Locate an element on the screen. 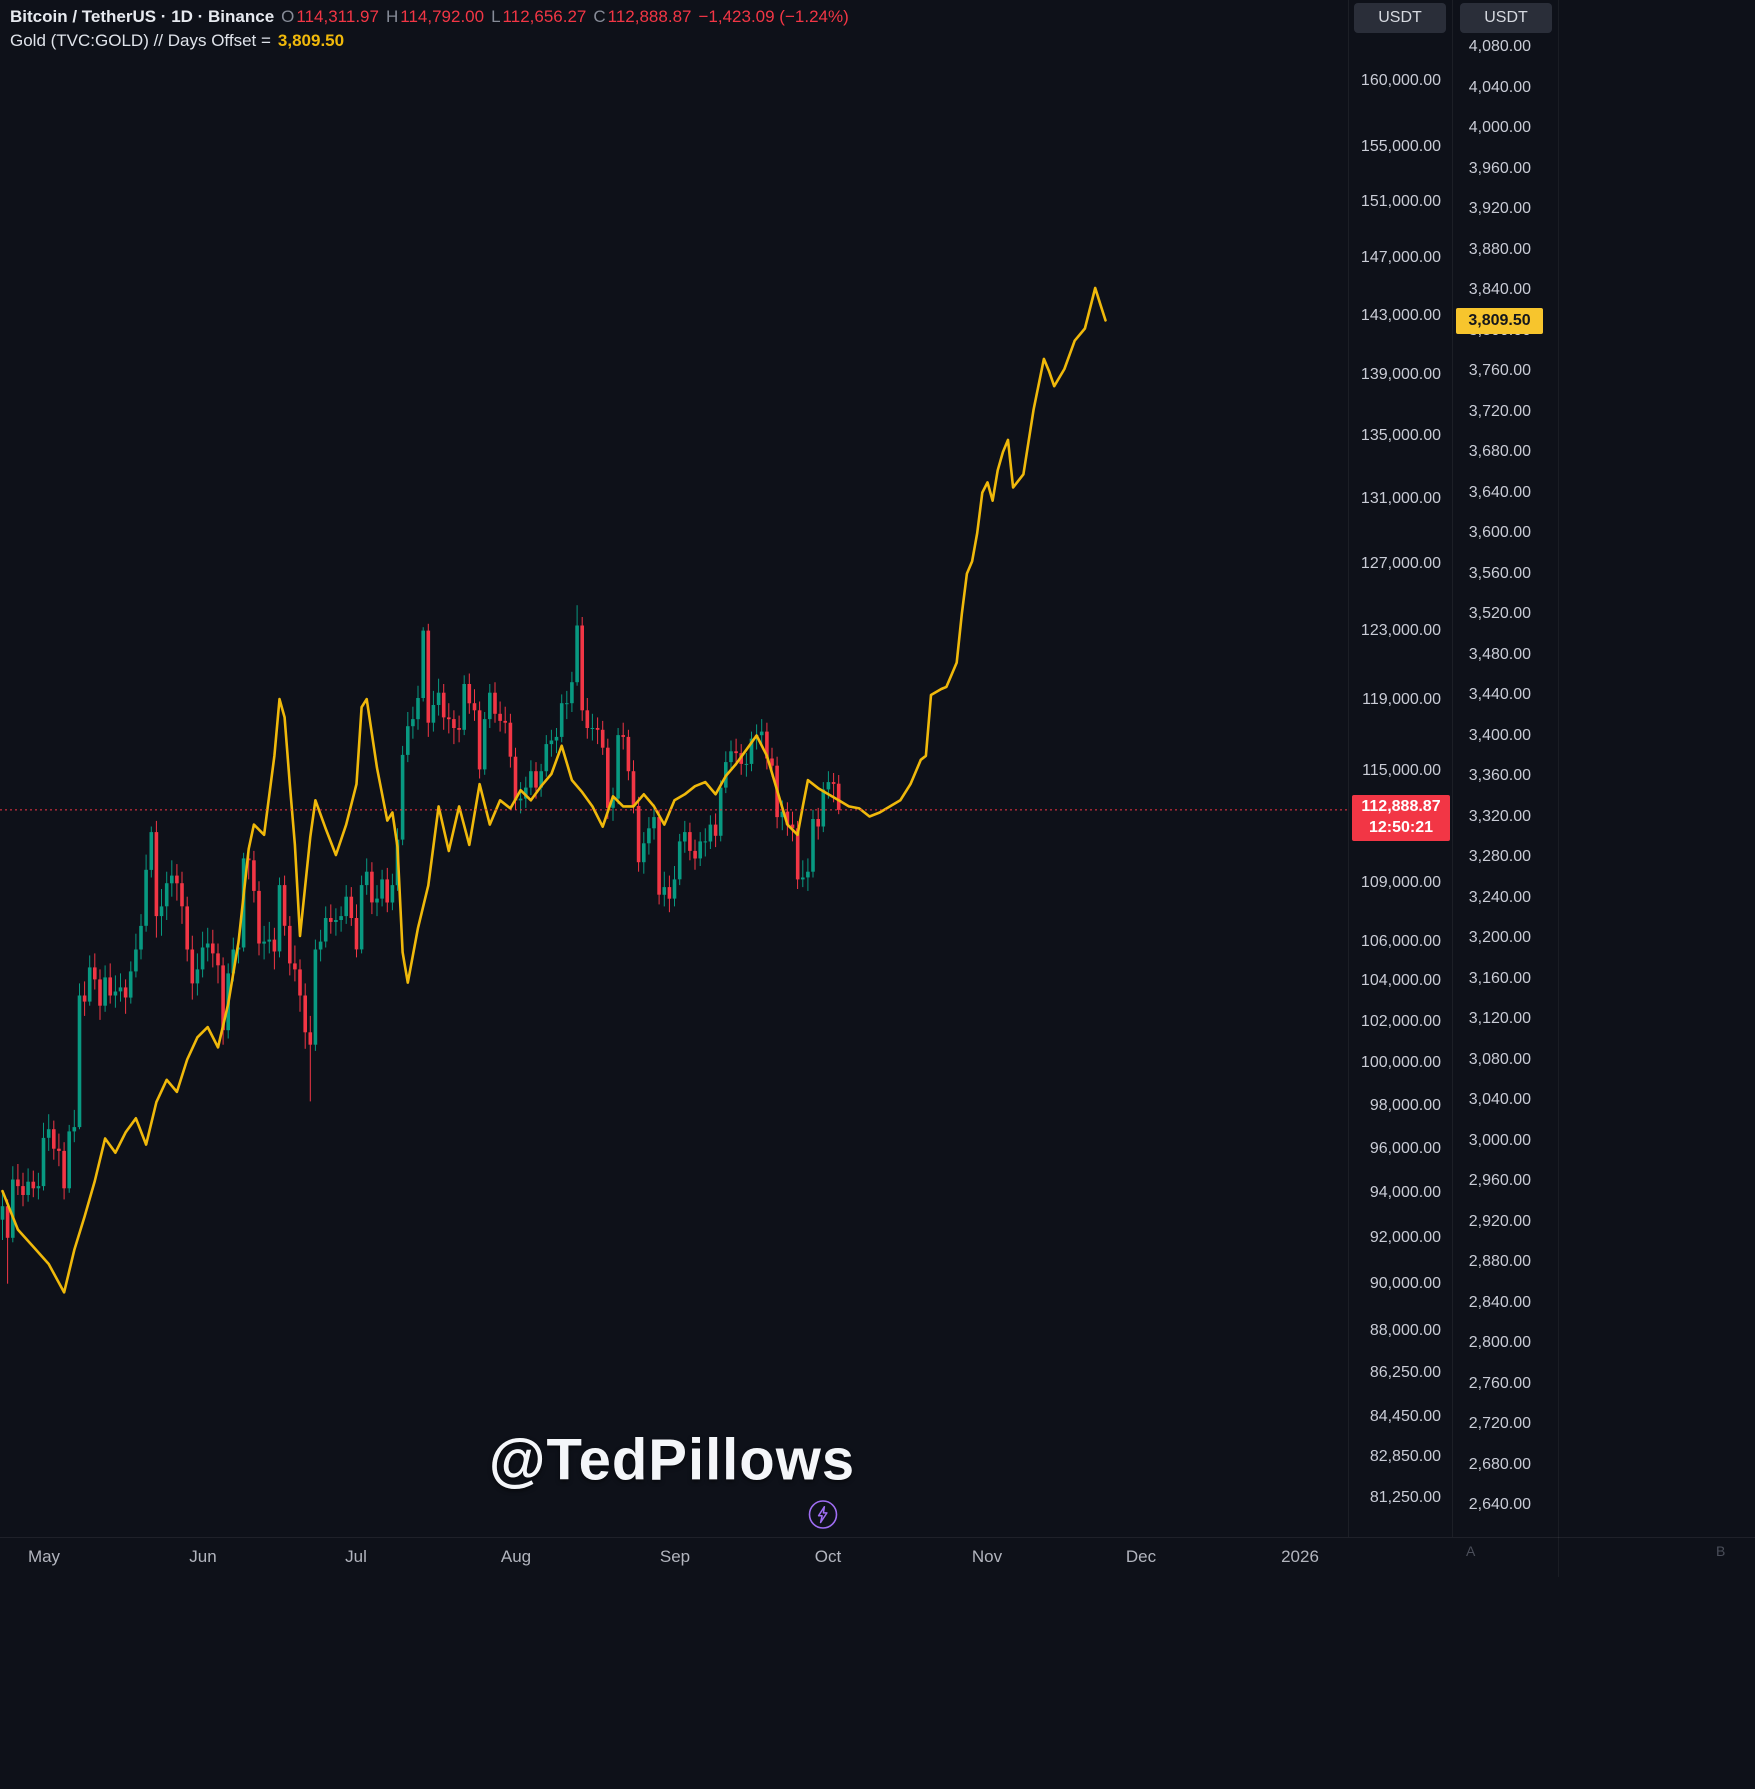  price-axis-label: 147,000.00 is located at coordinates (1400, 257).